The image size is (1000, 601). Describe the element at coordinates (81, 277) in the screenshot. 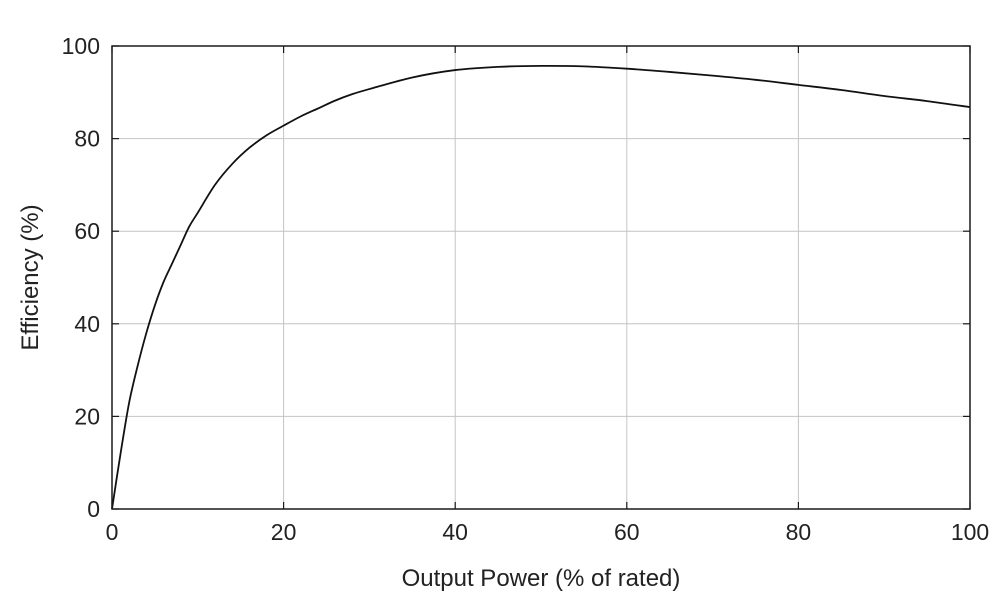

I see `y-tick-labels: 0 20 40 60 80 100` at that location.